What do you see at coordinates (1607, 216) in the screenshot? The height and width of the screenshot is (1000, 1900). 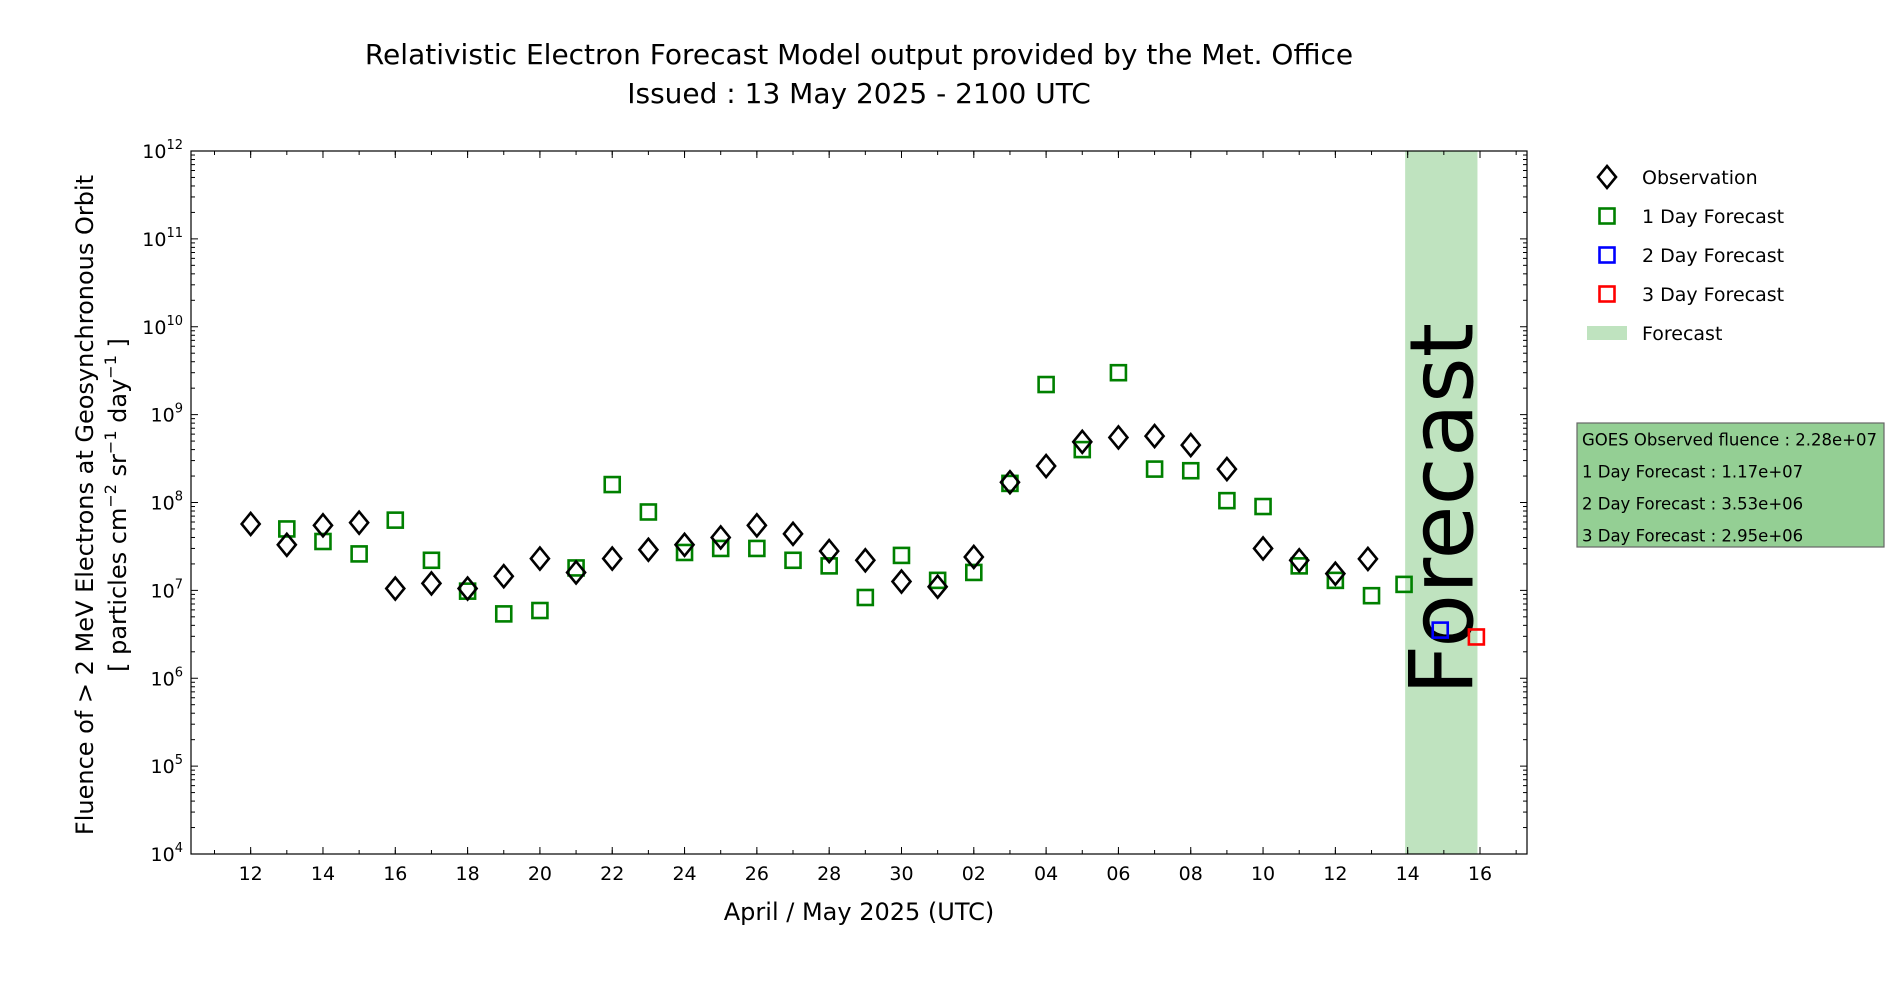 I see `legend-marker-1-day-forecast` at bounding box center [1607, 216].